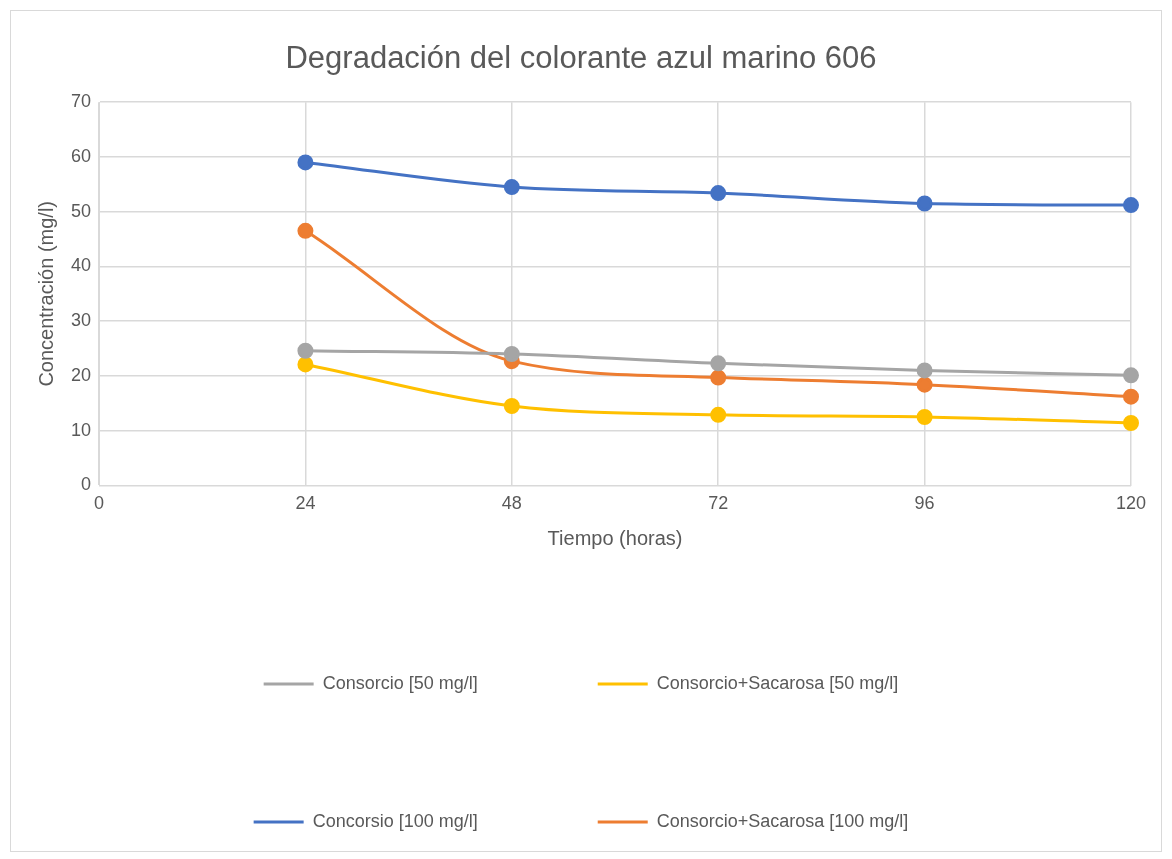 Image resolution: width=1172 pixels, height=859 pixels. I want to click on x-tick-label: 0, so click(99, 503).